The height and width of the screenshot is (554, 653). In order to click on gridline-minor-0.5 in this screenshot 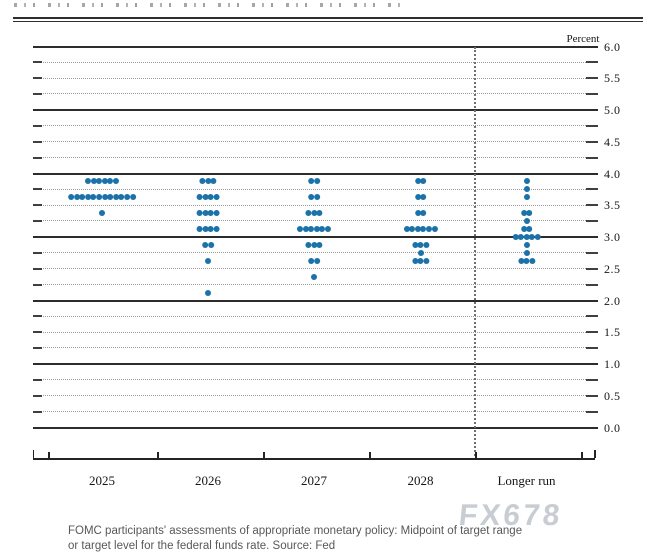, I will do `click(315, 395)`.